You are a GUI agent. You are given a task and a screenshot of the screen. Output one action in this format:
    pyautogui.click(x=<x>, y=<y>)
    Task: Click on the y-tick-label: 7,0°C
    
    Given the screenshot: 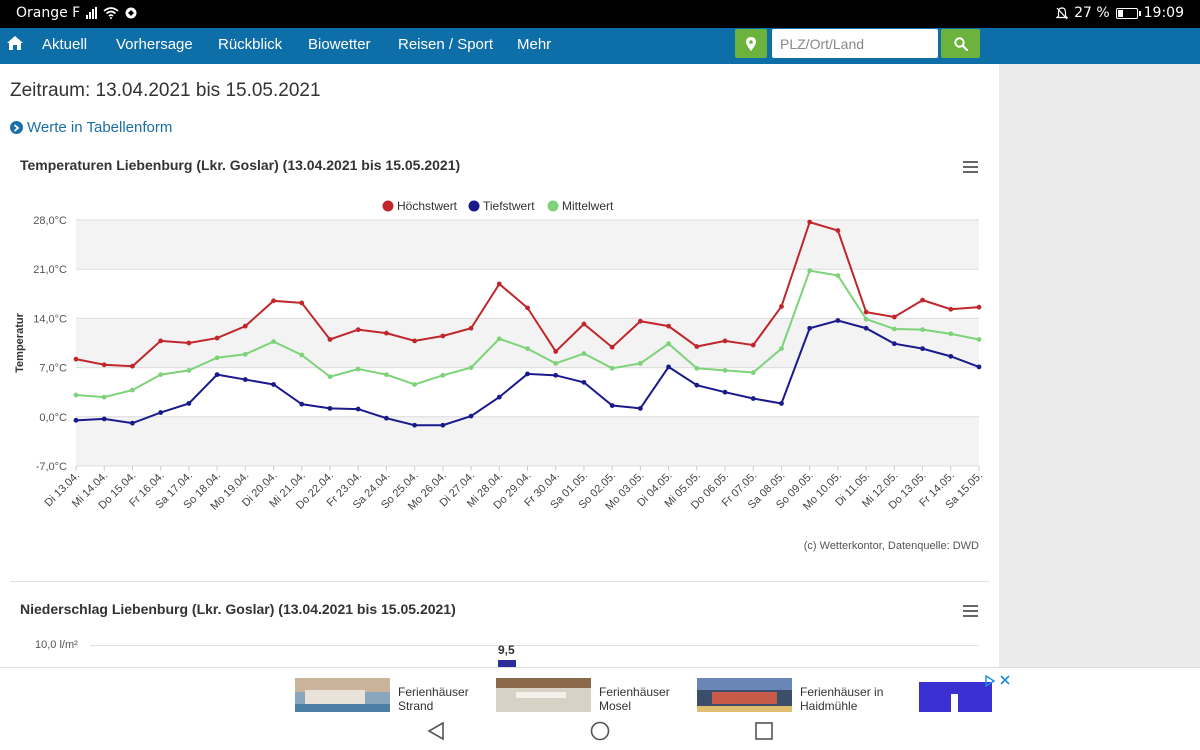 What is the action you would take?
    pyautogui.click(x=53, y=369)
    